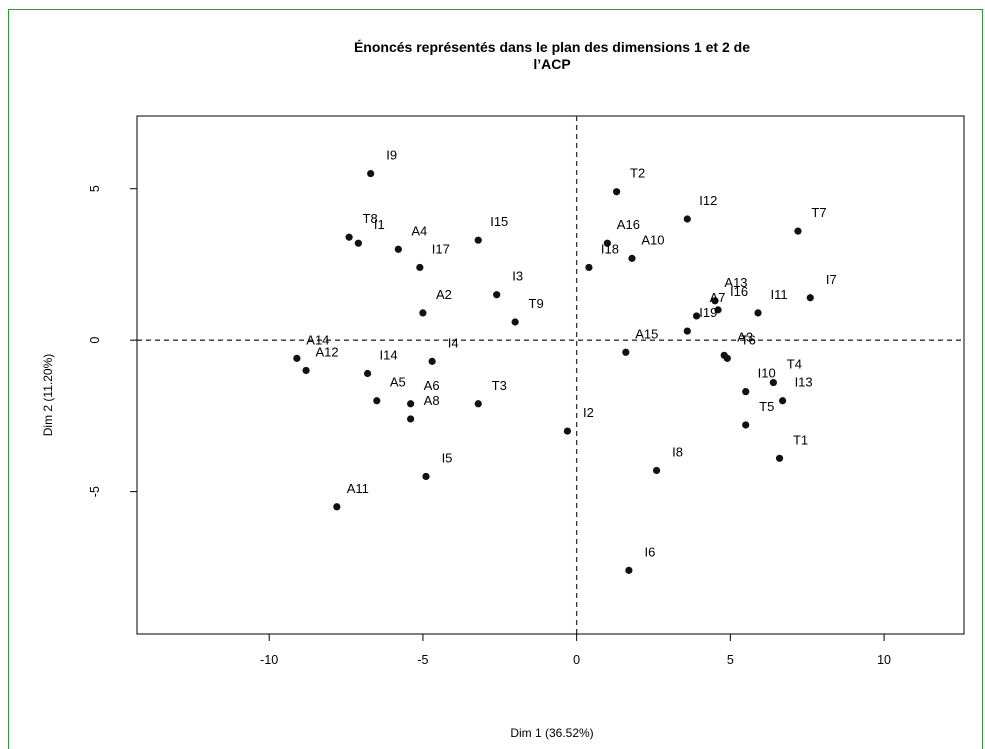 The height and width of the screenshot is (749, 985). I want to click on point-label: A3, so click(745, 336).